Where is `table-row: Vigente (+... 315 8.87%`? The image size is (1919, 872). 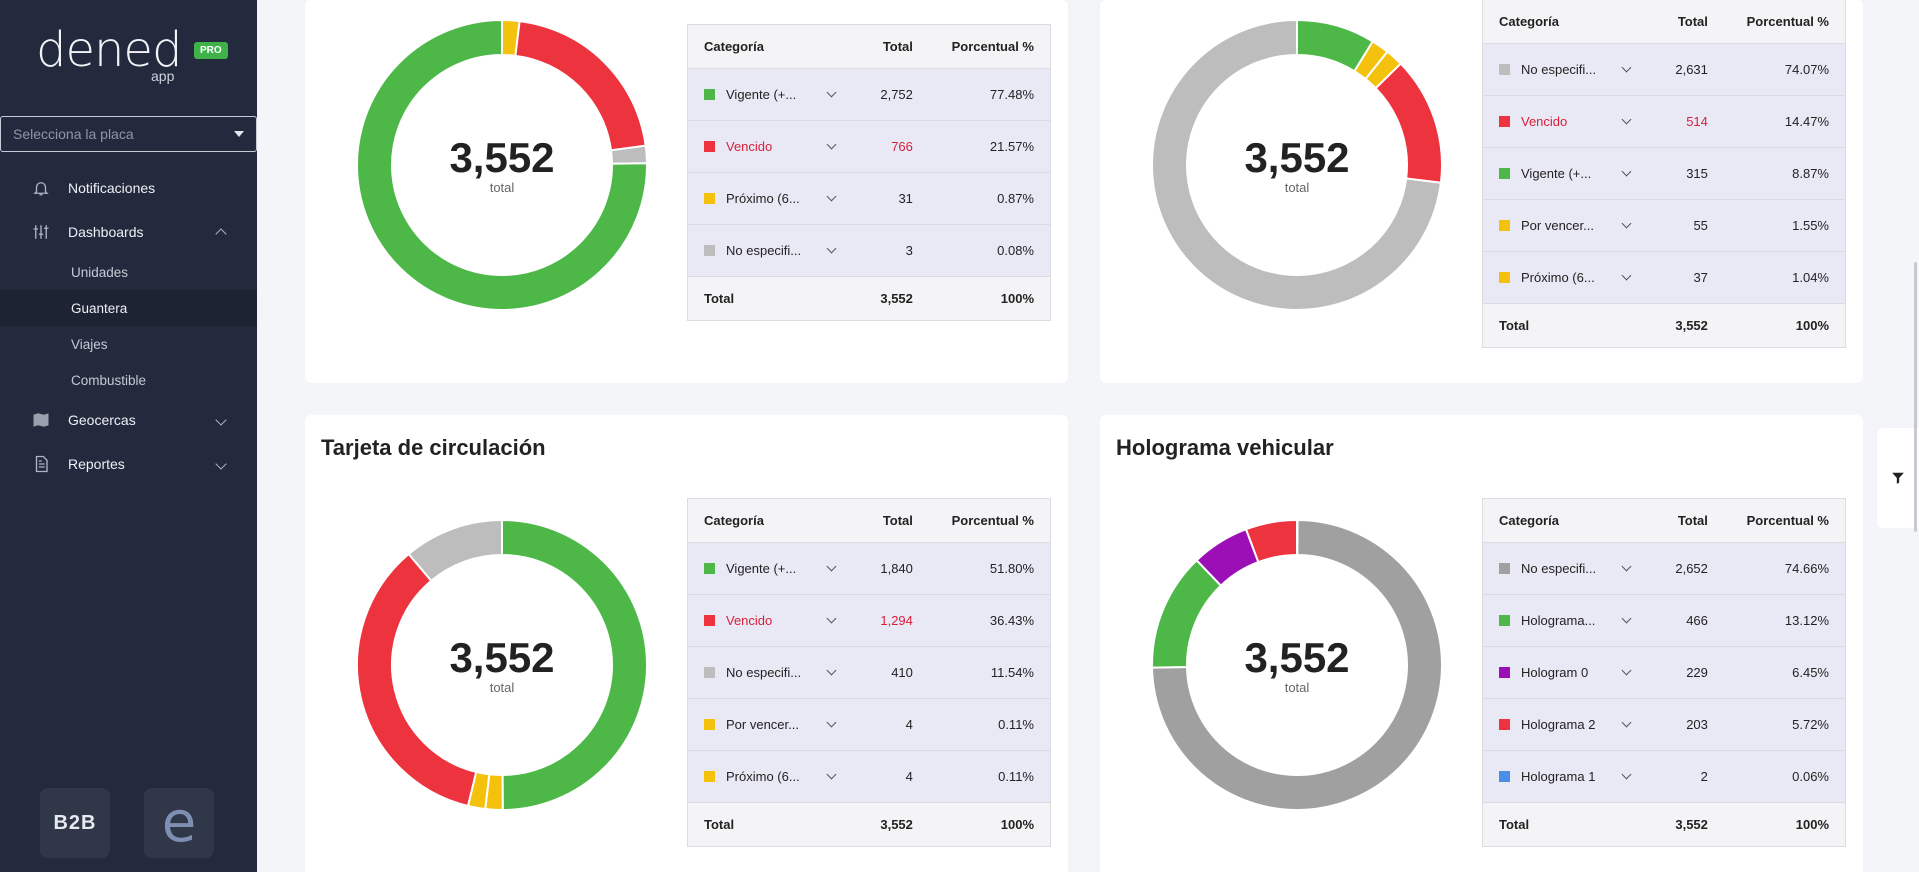
table-row: Vigente (+... 315 8.87% is located at coordinates (1664, 173).